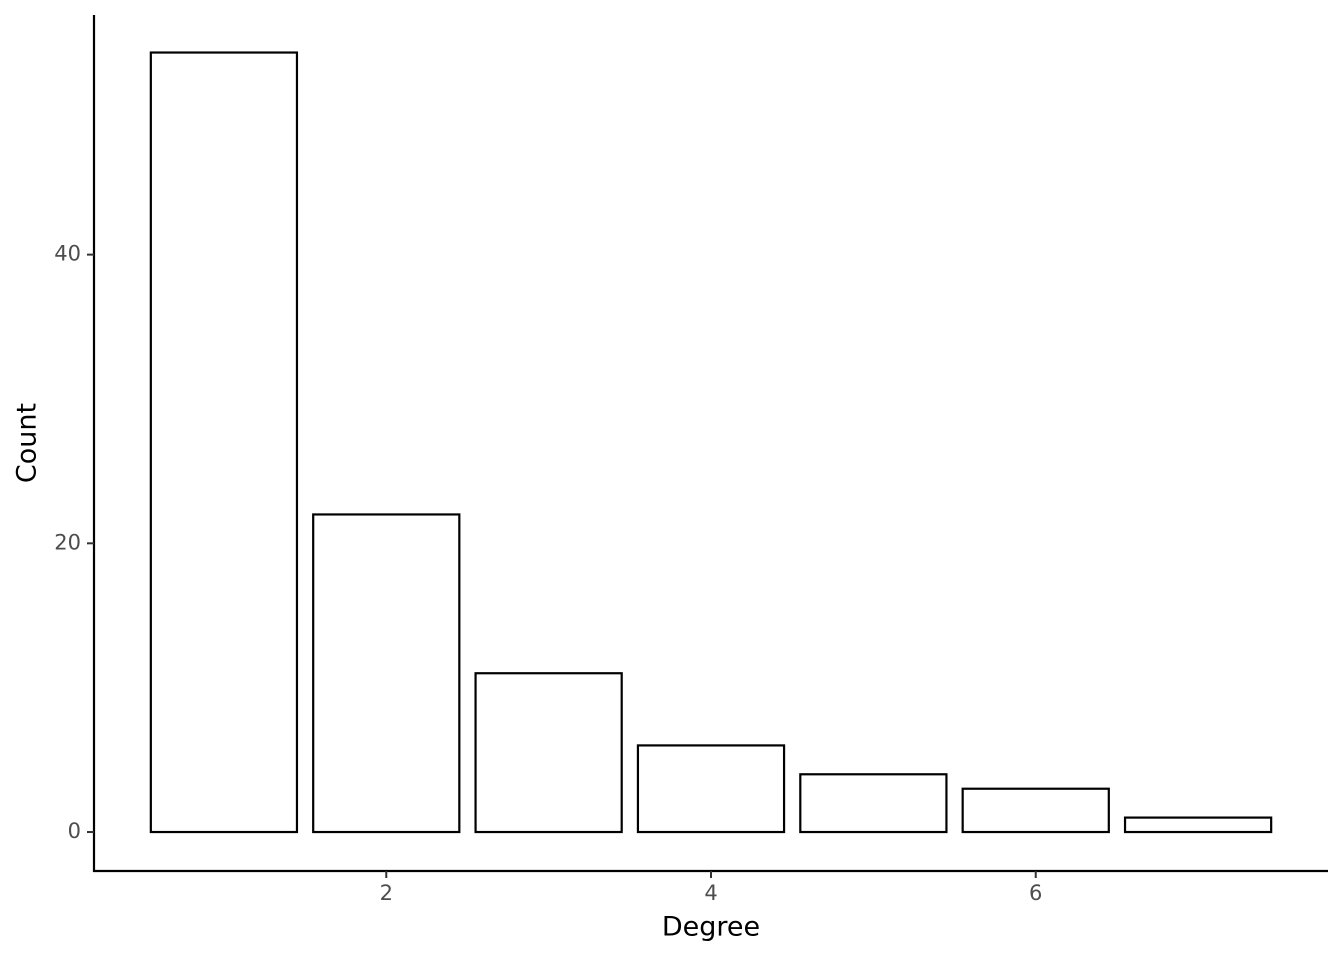 Image resolution: width=1344 pixels, height=960 pixels. What do you see at coordinates (27, 443) in the screenshot?
I see `y-axis-title: Count` at bounding box center [27, 443].